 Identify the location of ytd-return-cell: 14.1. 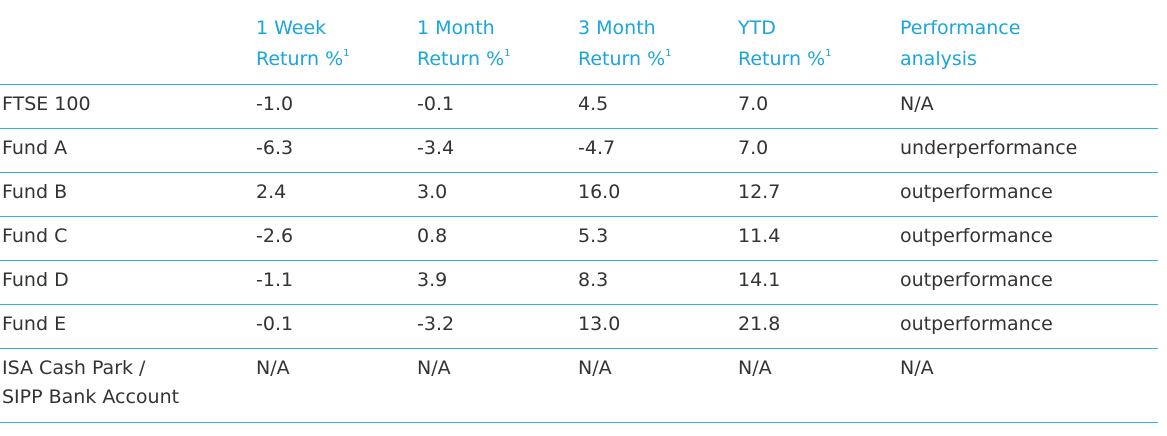
(817, 282).